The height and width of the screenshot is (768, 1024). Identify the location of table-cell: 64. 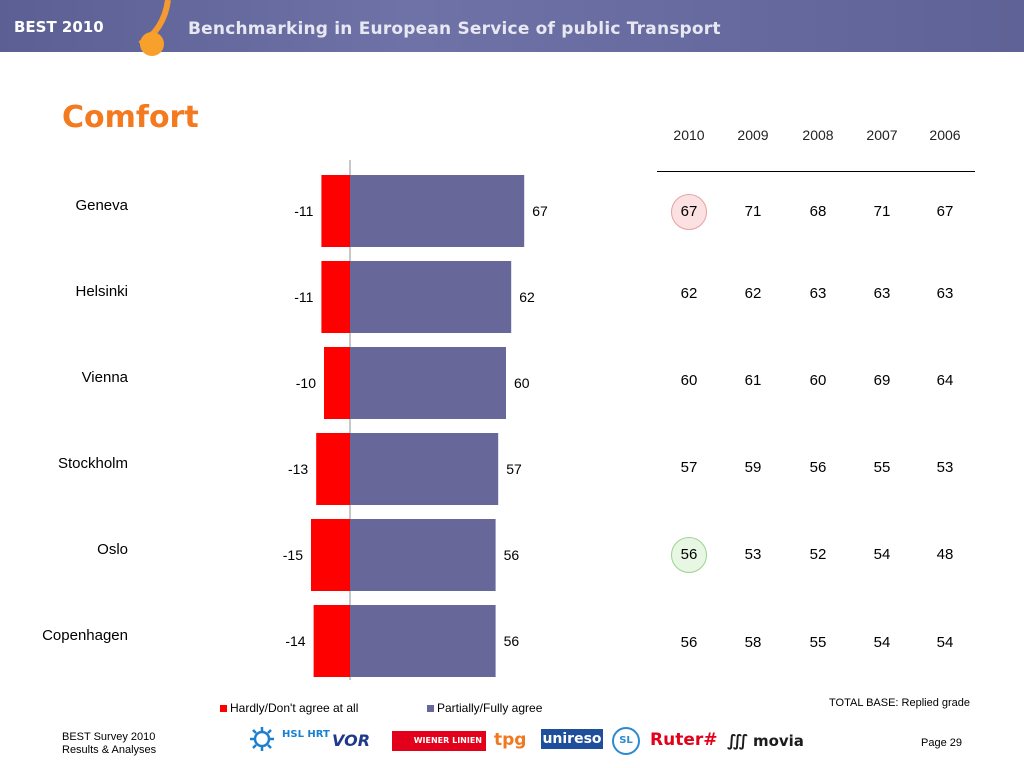
(945, 380).